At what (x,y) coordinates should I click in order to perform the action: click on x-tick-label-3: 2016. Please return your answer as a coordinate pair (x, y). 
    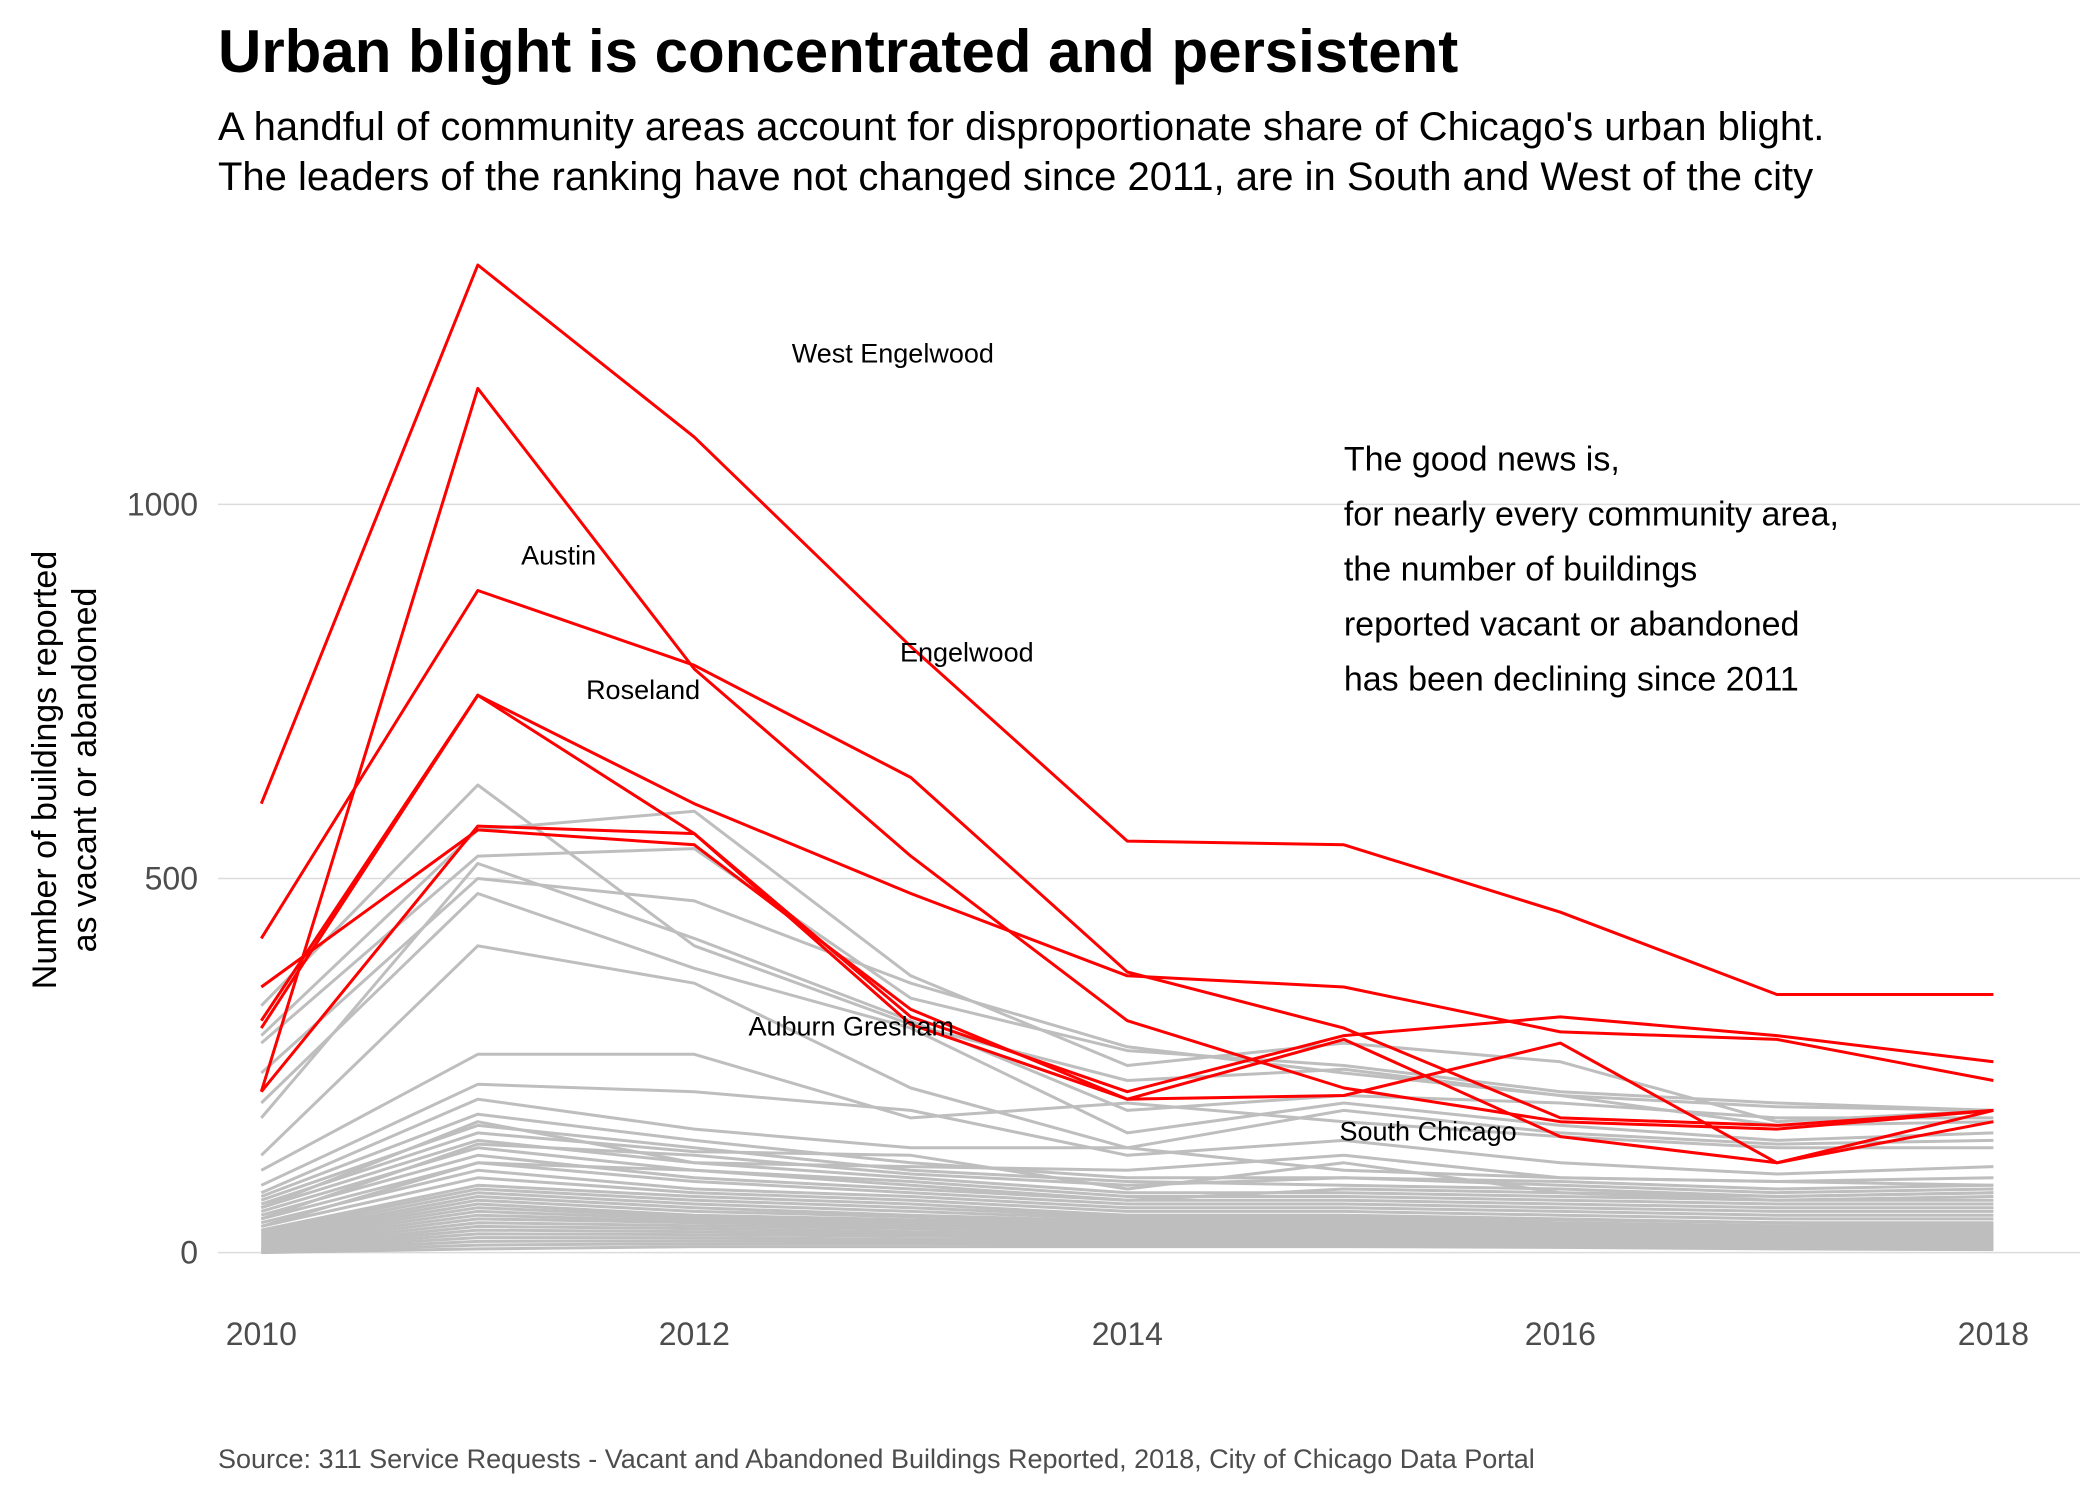
    Looking at the image, I should click on (1560, 1334).